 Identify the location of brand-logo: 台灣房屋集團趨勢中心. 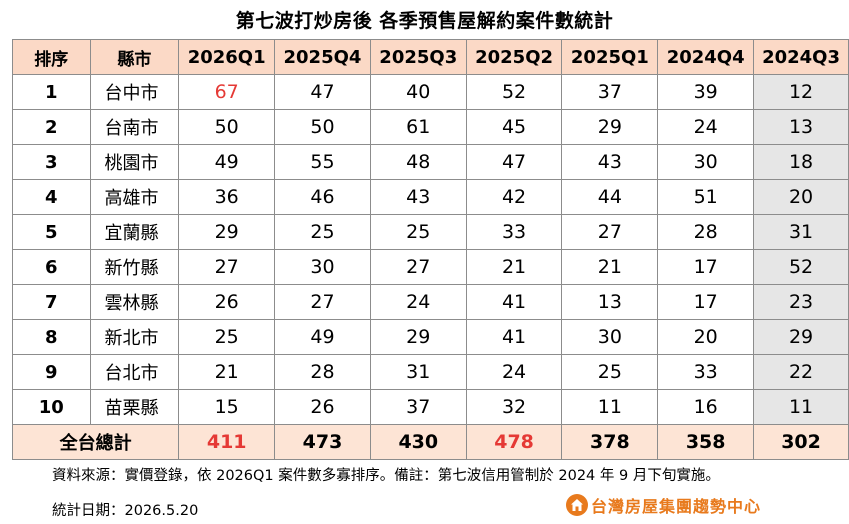
(663, 505).